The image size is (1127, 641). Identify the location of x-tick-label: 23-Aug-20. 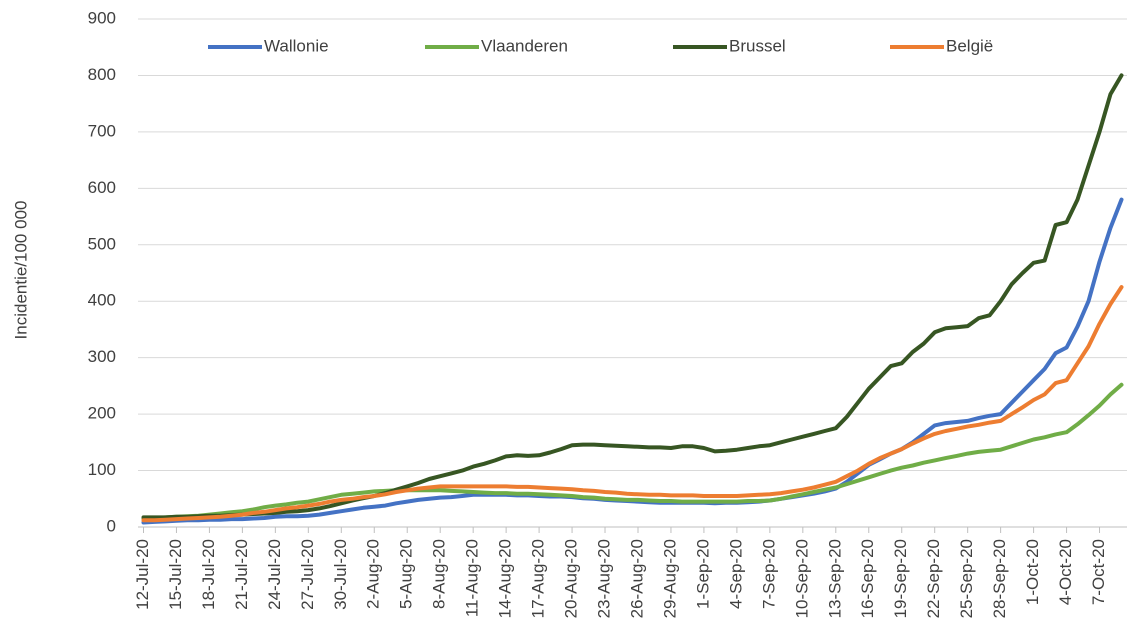
(604, 578).